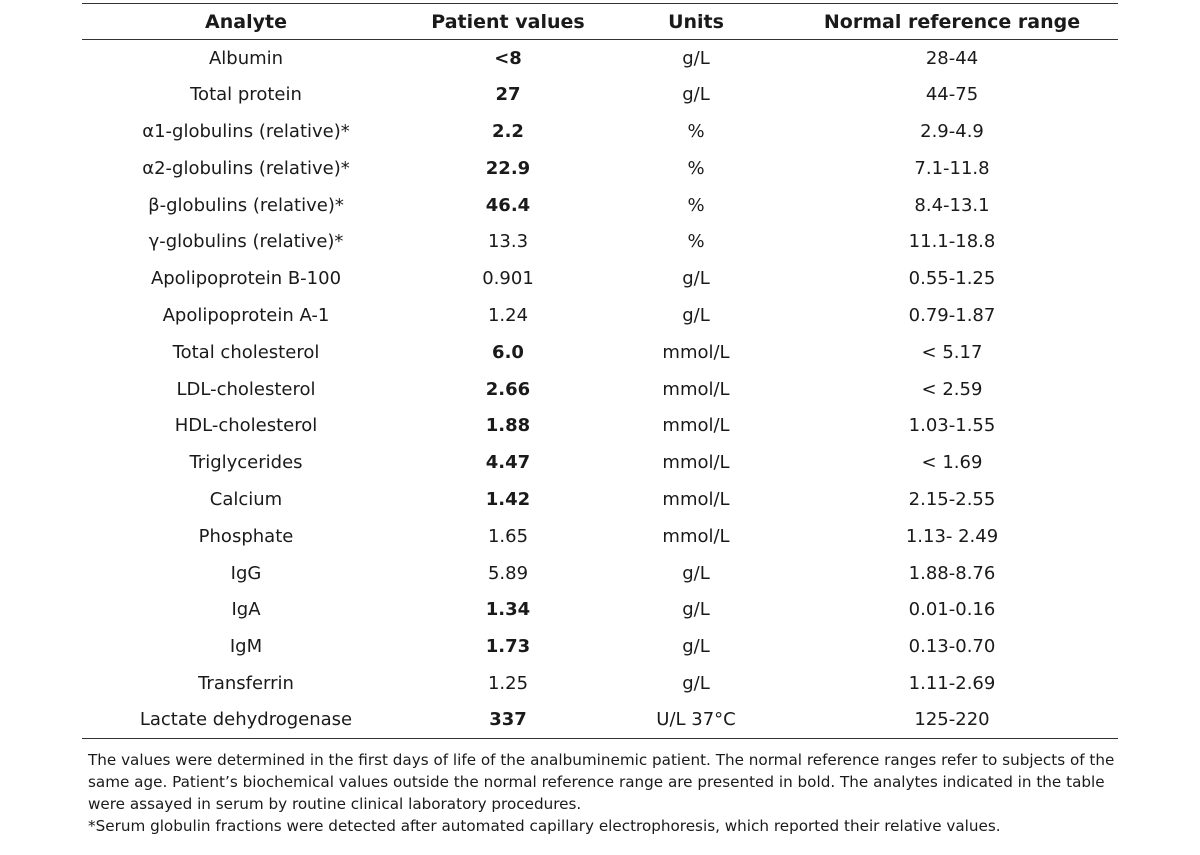 The width and height of the screenshot is (1200, 855). What do you see at coordinates (508, 95) in the screenshot?
I see `patient-value-cell: 27` at bounding box center [508, 95].